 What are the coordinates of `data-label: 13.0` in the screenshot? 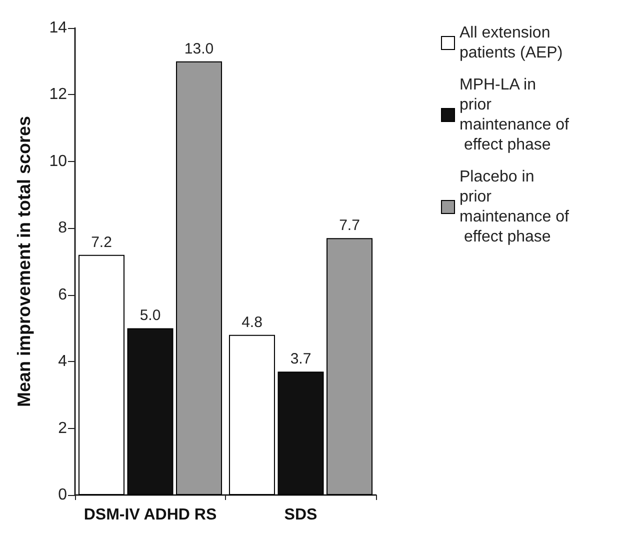 It's located at (199, 49).